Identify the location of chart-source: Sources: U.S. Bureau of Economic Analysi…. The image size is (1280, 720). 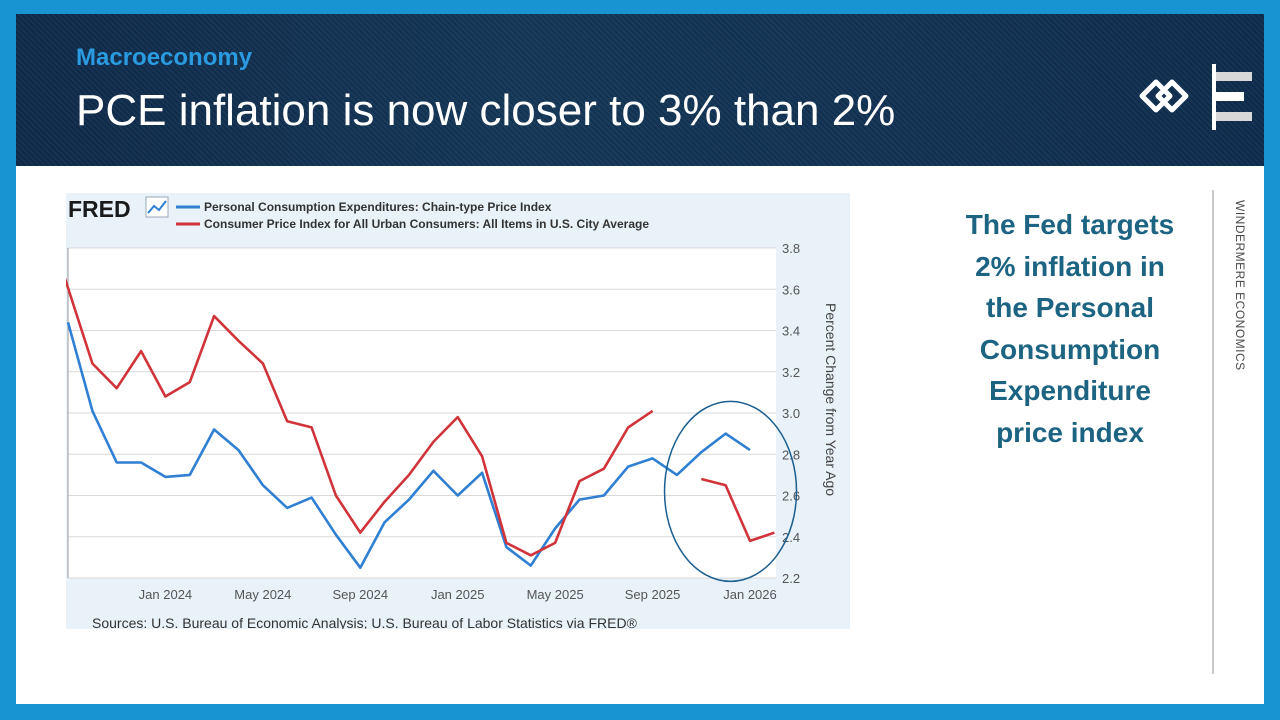
(365, 622).